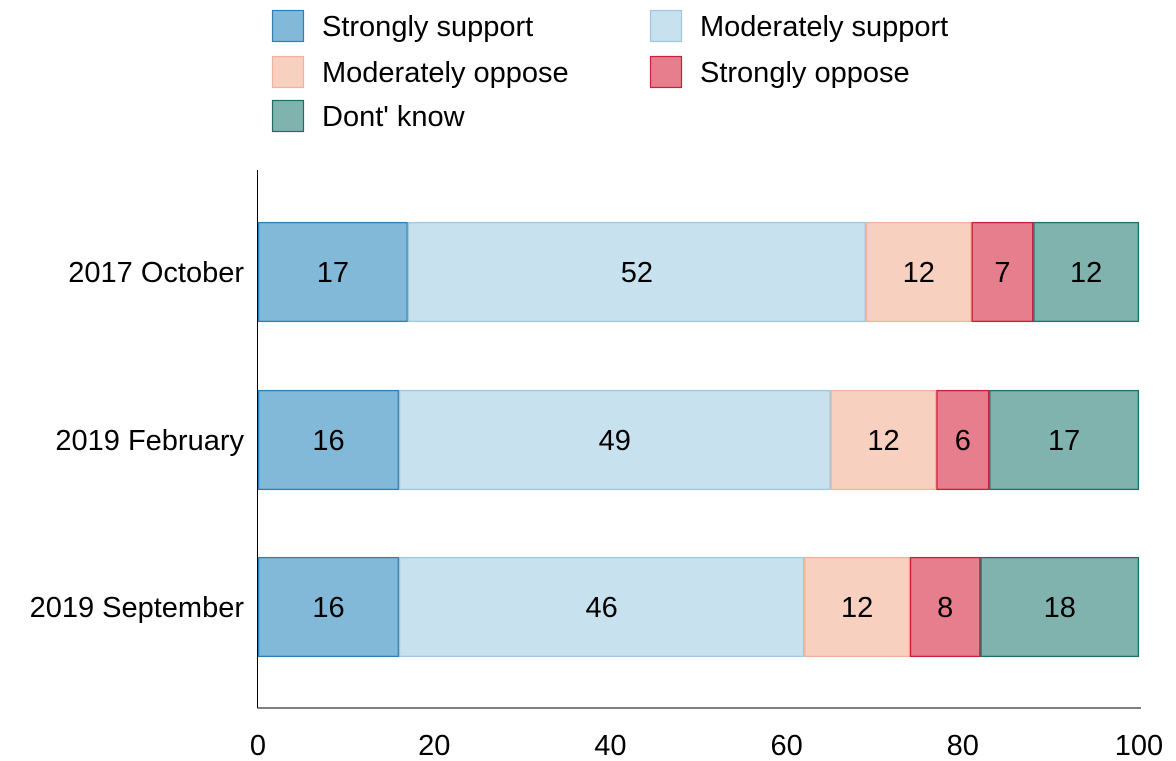  I want to click on legend-label-strongly-oppose: Strongly oppose, so click(805, 73).